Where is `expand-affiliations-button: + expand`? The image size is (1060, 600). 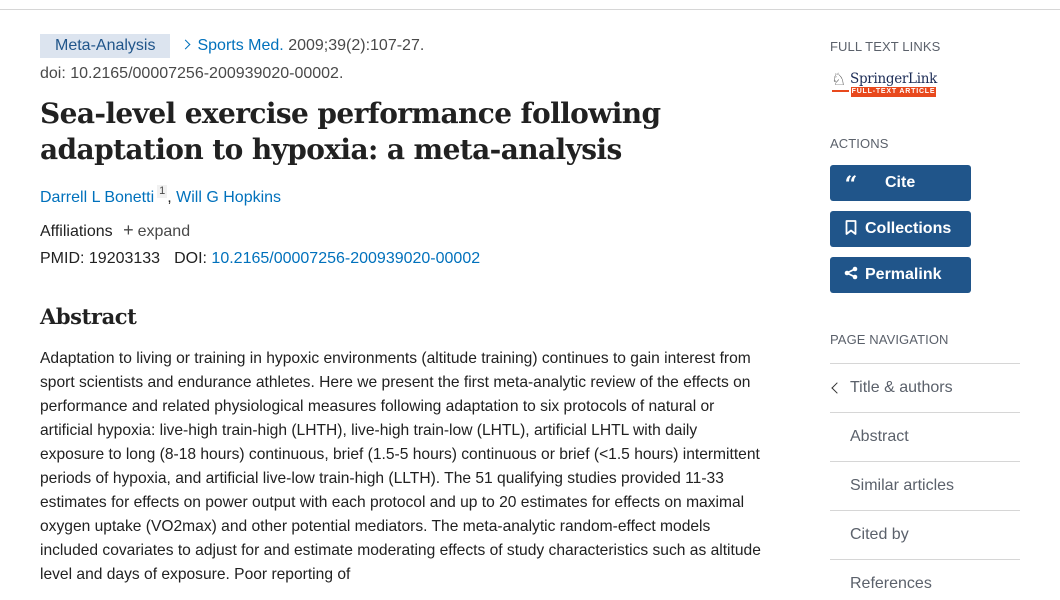
expand-affiliations-button: + expand is located at coordinates (157, 230).